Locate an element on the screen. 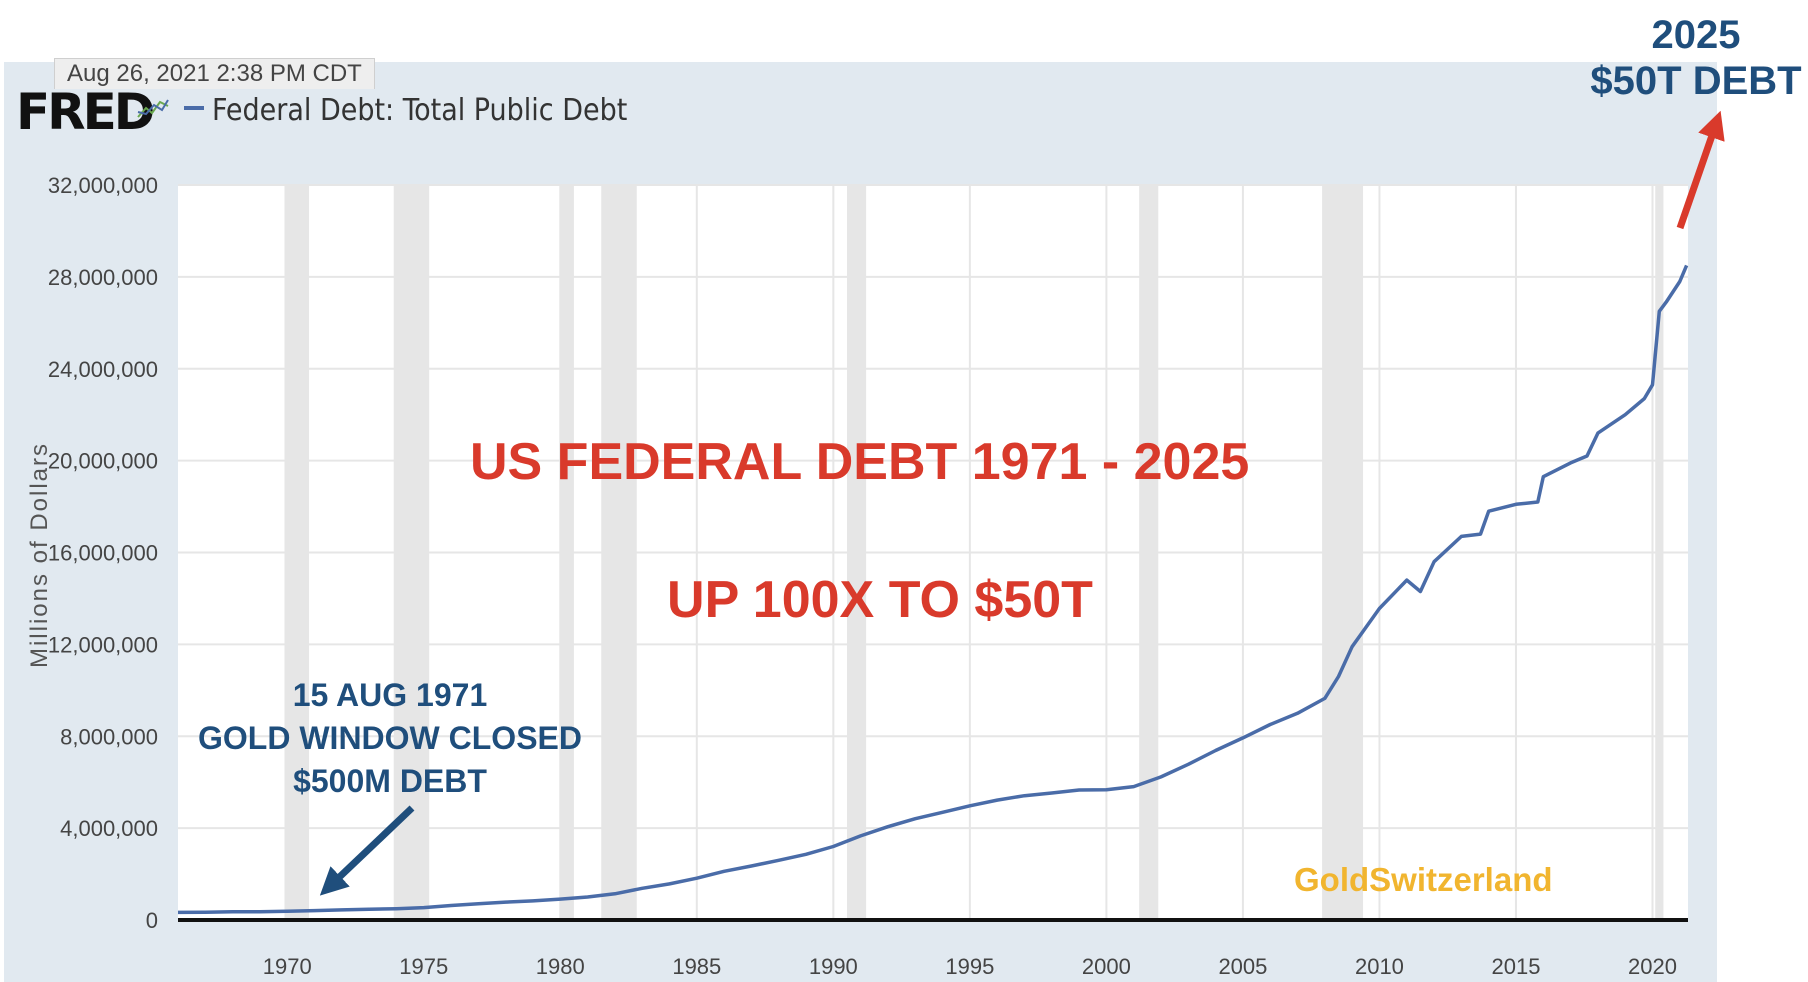  x-tick-label-3: 1985 is located at coordinates (696, 966).